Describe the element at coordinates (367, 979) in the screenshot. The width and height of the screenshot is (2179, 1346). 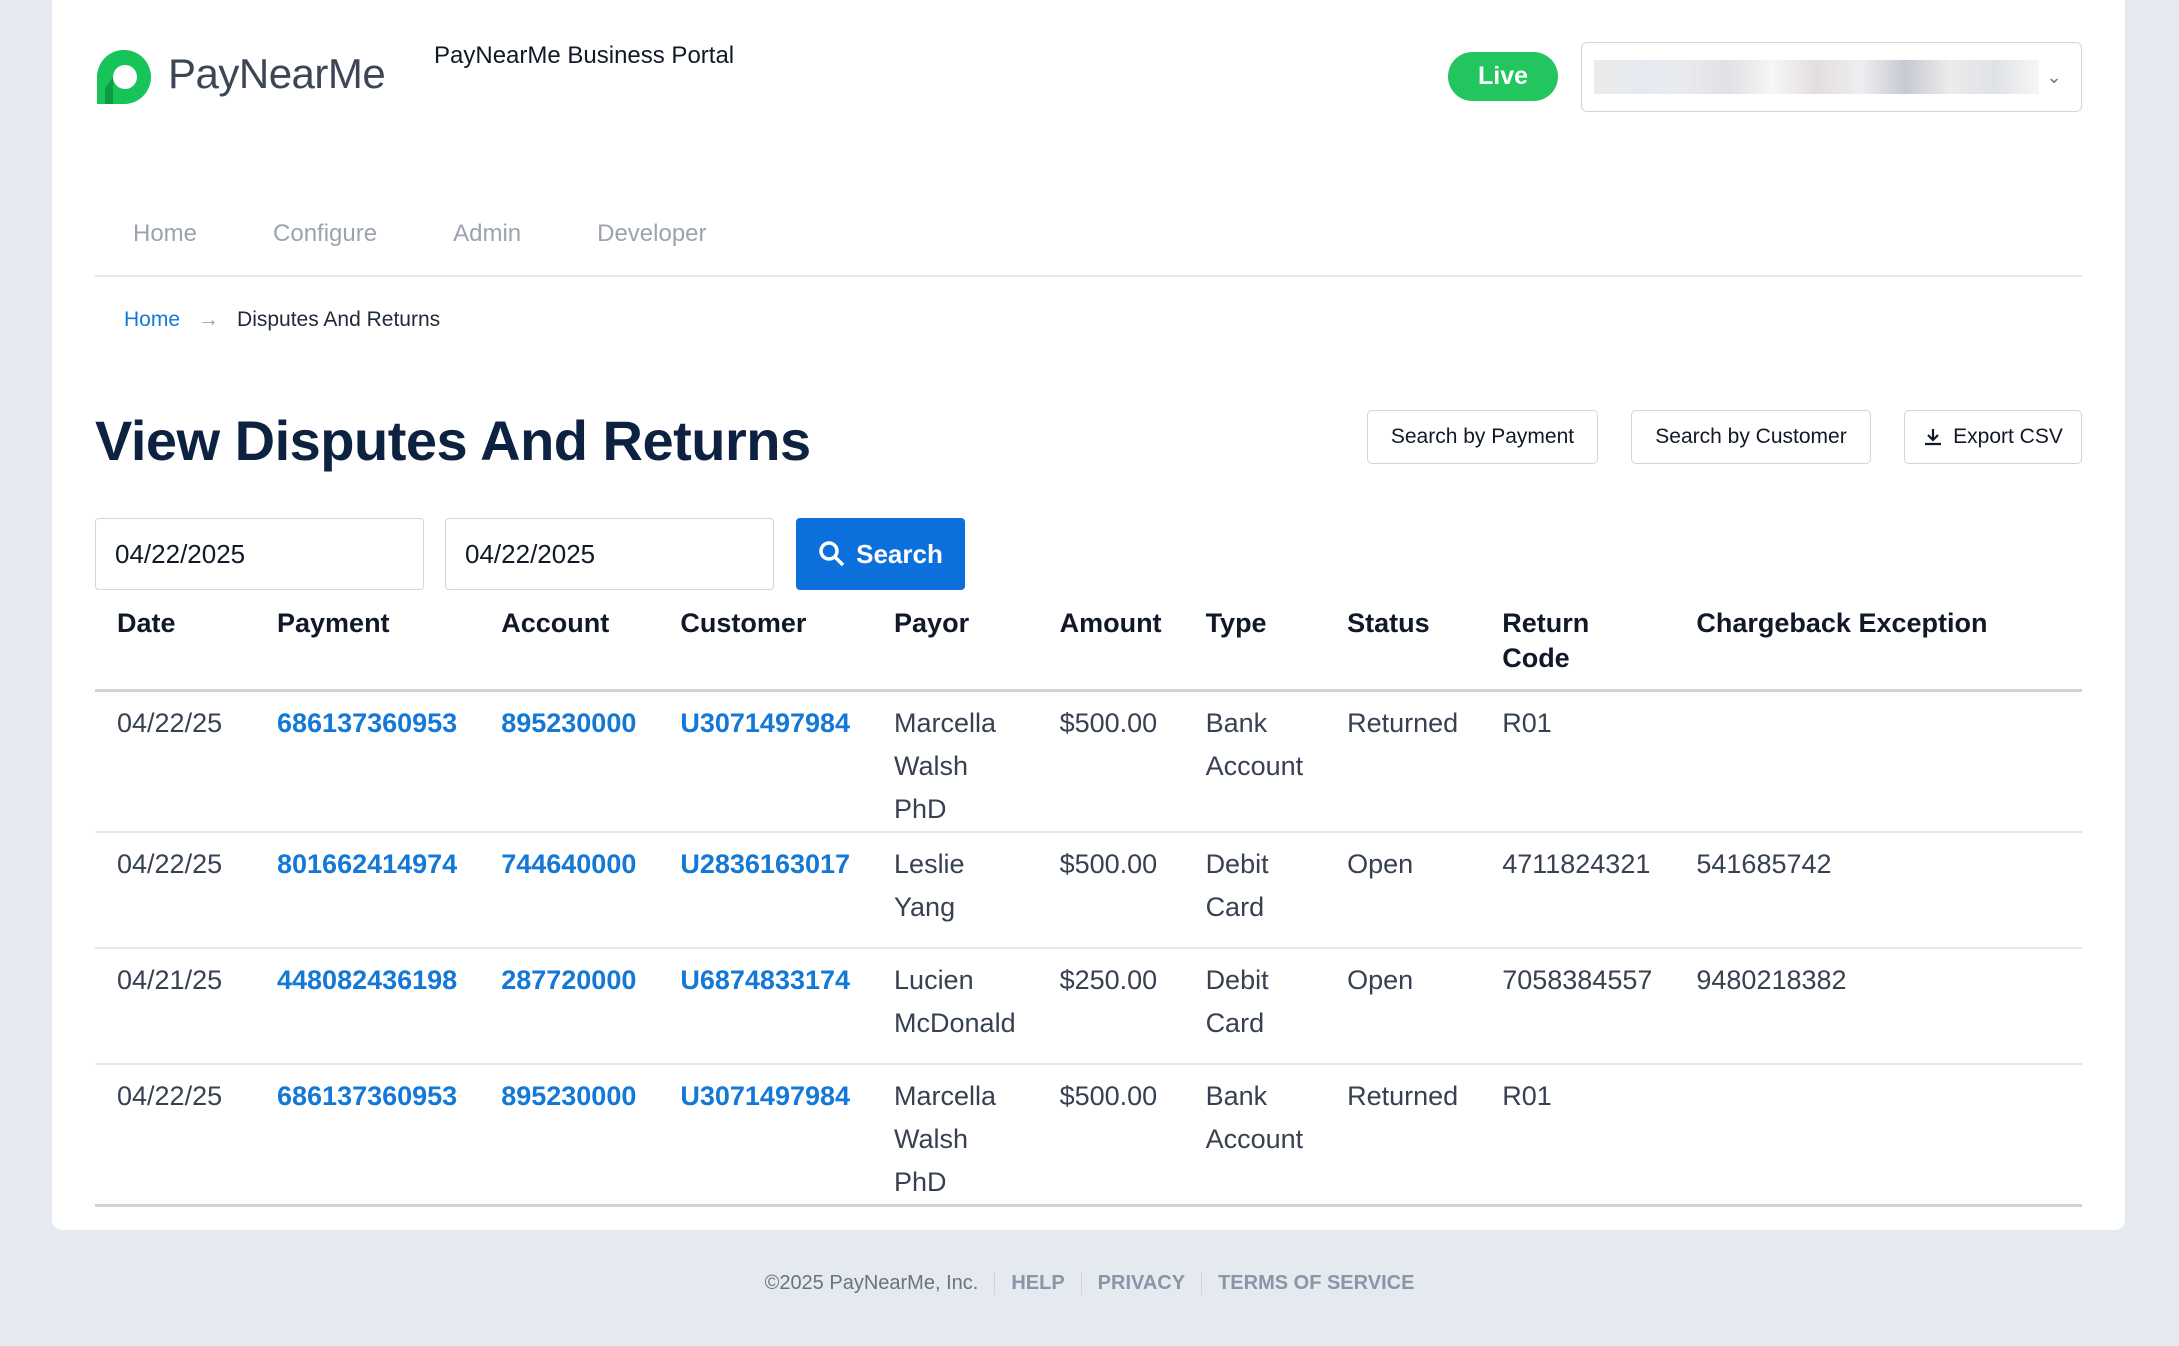
I see `payment-link: 448082436198` at that location.